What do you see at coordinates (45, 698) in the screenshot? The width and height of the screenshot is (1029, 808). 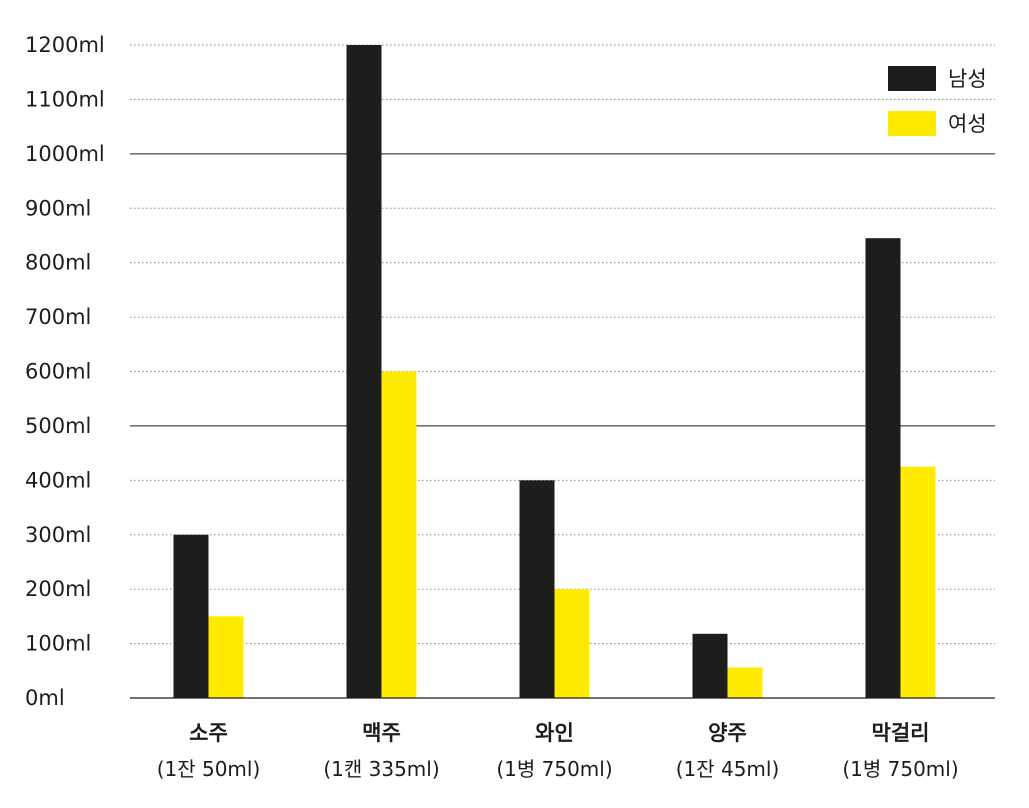 I see `y-tick-label: 0ml` at bounding box center [45, 698].